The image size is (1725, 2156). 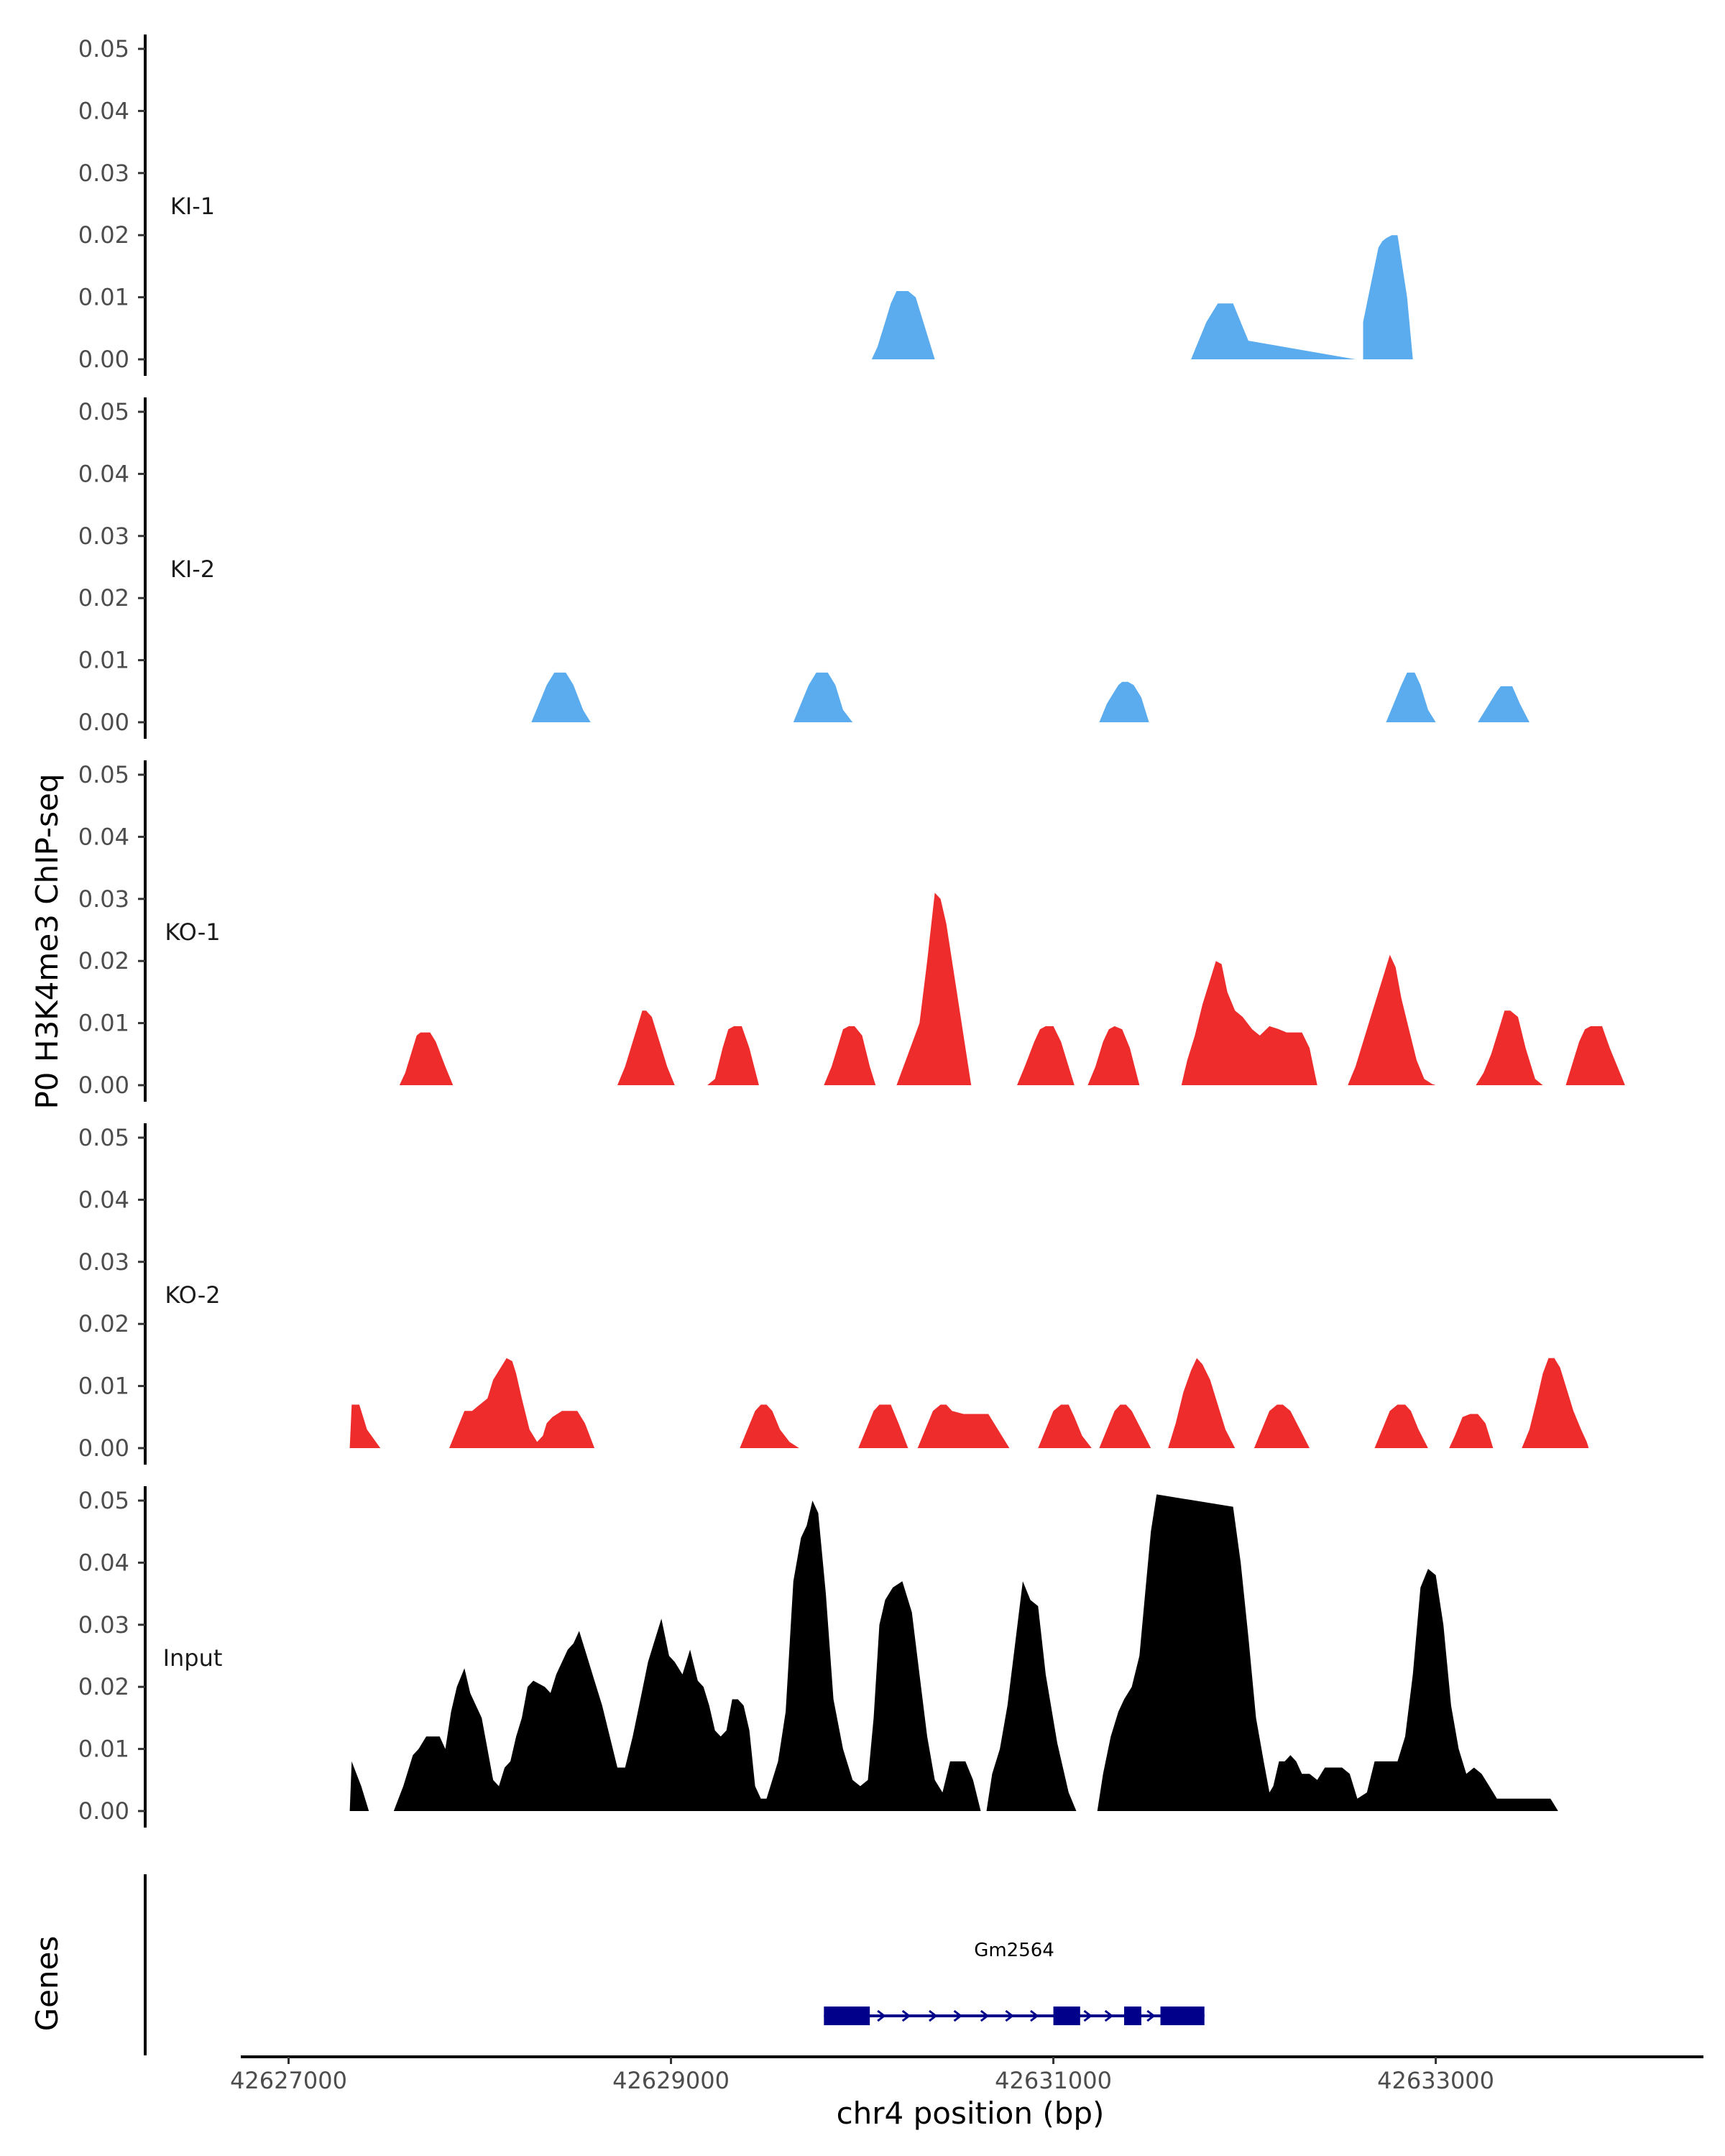 What do you see at coordinates (671, 2080) in the screenshot?
I see `x-tick-label: 42629000` at bounding box center [671, 2080].